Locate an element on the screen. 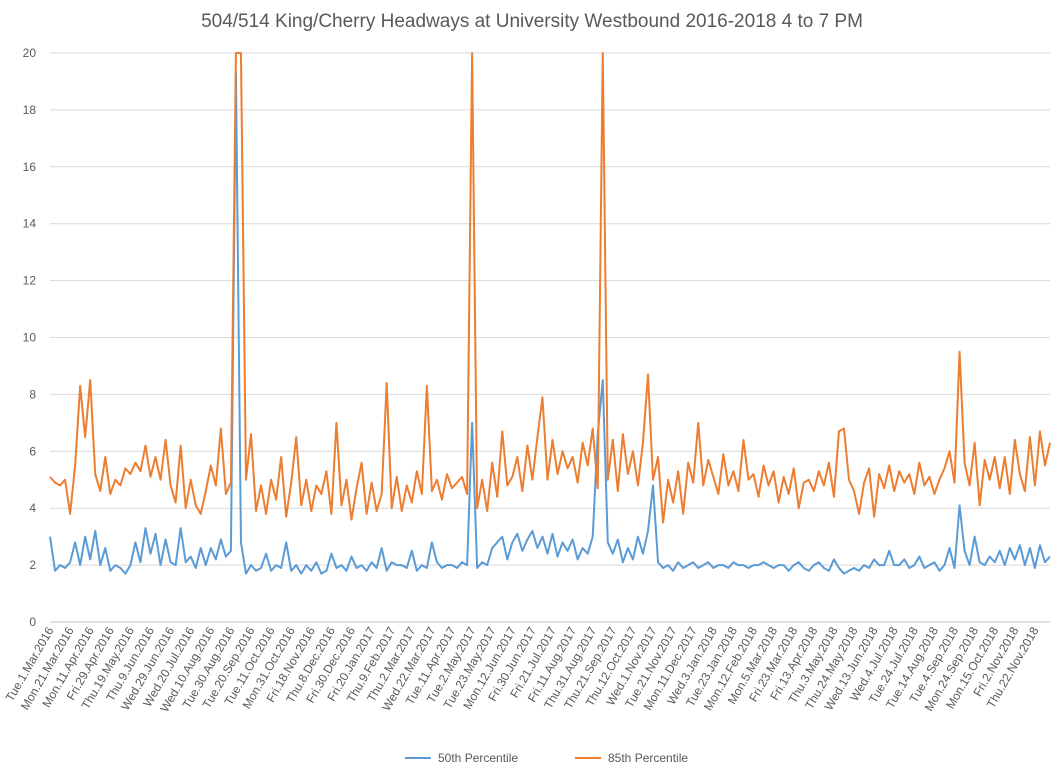  legend-label: 85th Percentile is located at coordinates (648, 758).